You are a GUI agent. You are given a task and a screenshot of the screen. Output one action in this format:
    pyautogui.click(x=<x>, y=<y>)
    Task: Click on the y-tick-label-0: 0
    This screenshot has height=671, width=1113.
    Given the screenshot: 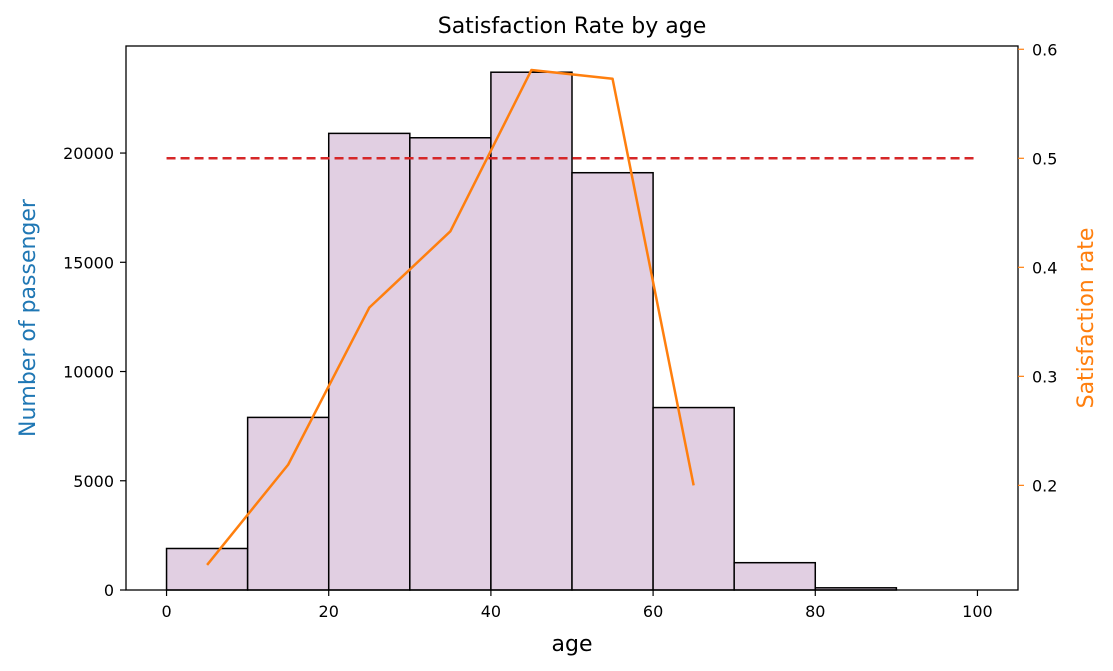 What is the action you would take?
    pyautogui.click(x=109, y=590)
    